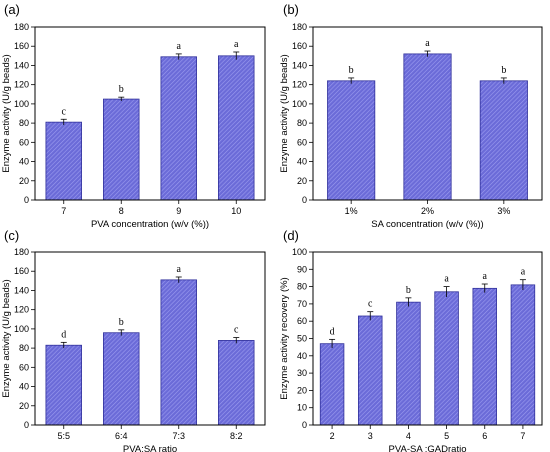  Describe the element at coordinates (291, 9) in the screenshot. I see `panel-label: (b)` at that location.